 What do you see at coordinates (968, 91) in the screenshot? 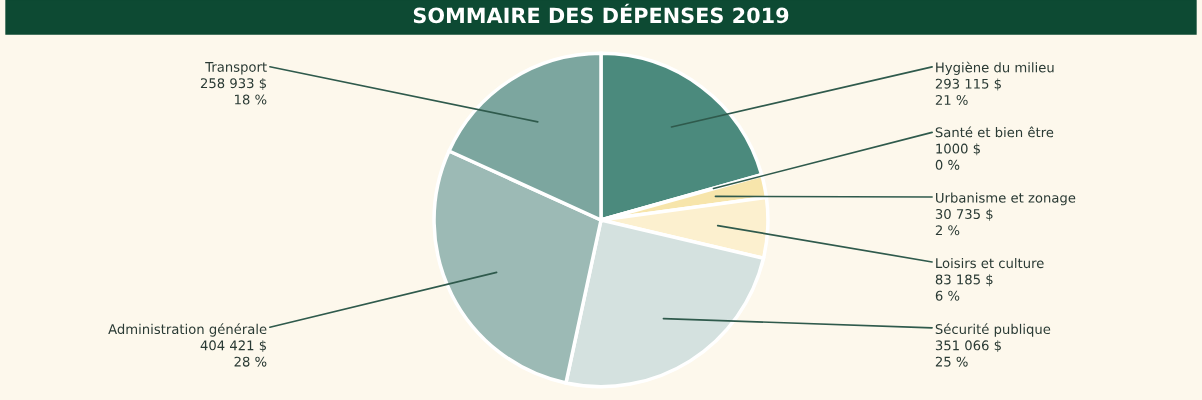
I see `data-label: 293 115 $ 21 %` at bounding box center [968, 91].